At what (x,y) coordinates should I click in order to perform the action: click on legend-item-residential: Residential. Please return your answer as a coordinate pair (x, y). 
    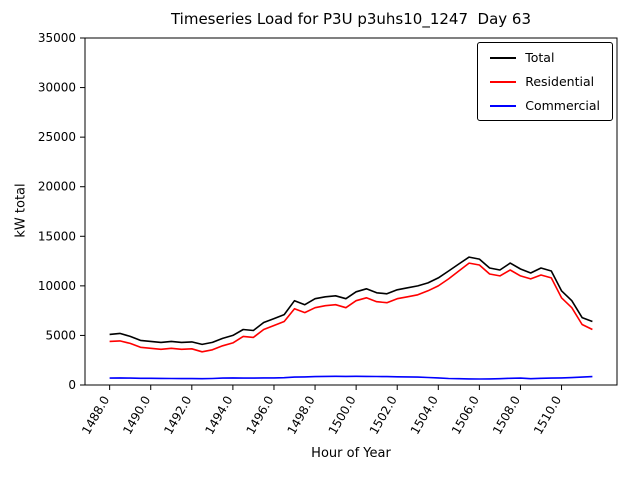
    Looking at the image, I should click on (545, 81).